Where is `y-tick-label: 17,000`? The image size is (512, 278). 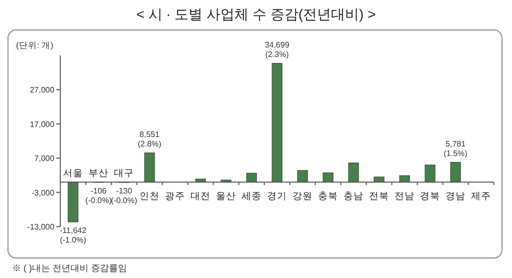
y-tick-label: 17,000 is located at coordinates (42, 124).